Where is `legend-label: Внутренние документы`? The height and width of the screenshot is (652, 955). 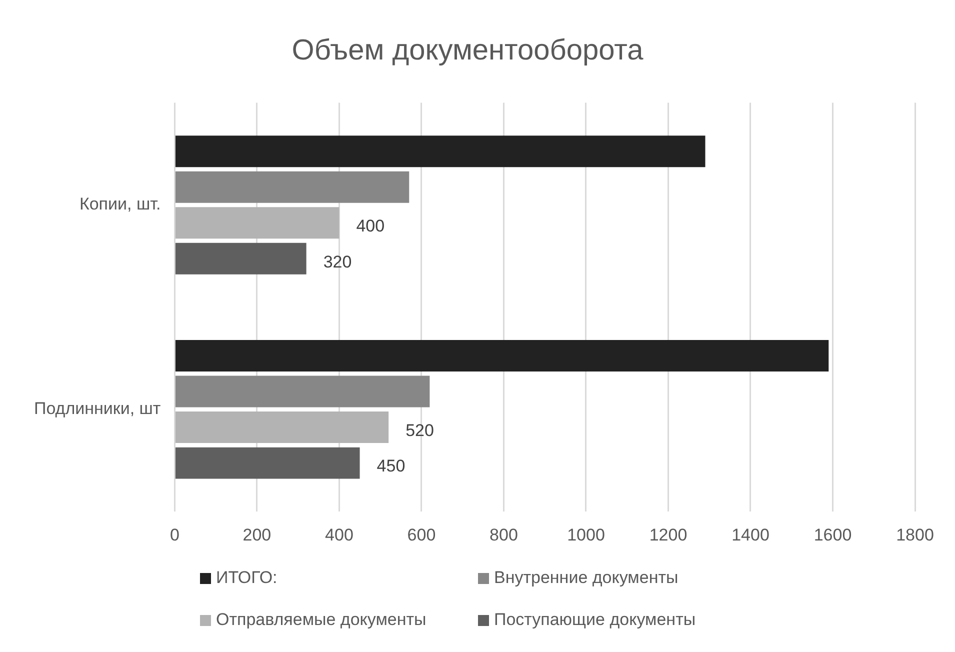
legend-label: Внутренние документы is located at coordinates (586, 578).